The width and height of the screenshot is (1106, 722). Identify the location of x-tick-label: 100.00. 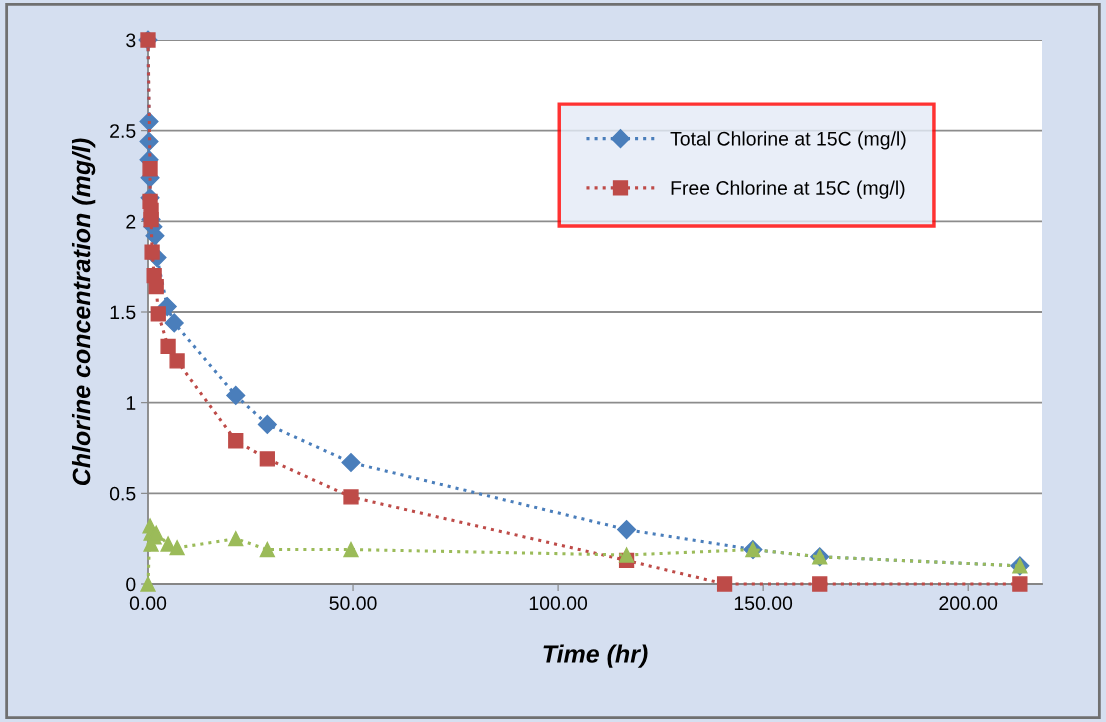
(558, 603).